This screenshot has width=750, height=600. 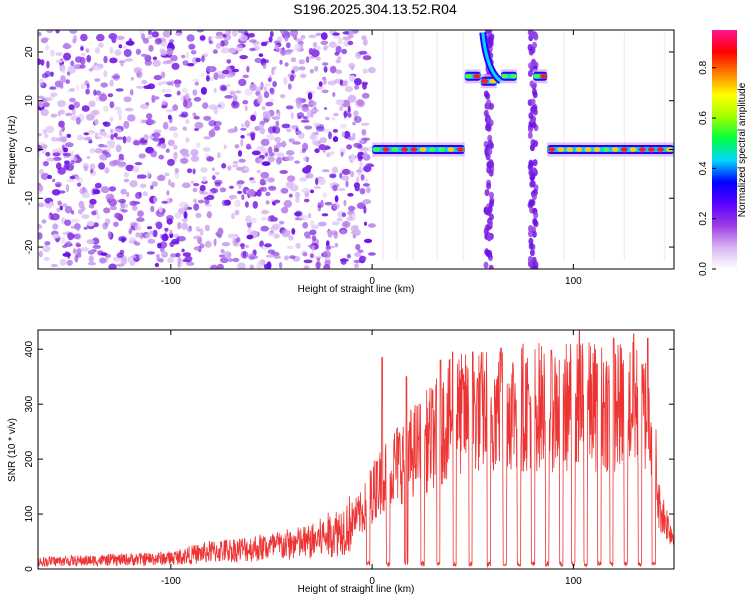 What do you see at coordinates (703, 269) in the screenshot?
I see `colorbar-tick-label: 0.0` at bounding box center [703, 269].